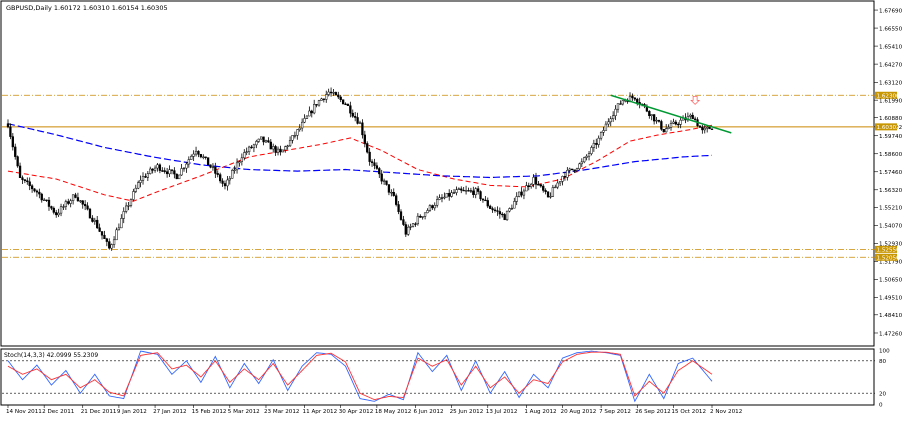 The image size is (918, 432). I want to click on stoch-tick-label: 100, so click(884, 351).